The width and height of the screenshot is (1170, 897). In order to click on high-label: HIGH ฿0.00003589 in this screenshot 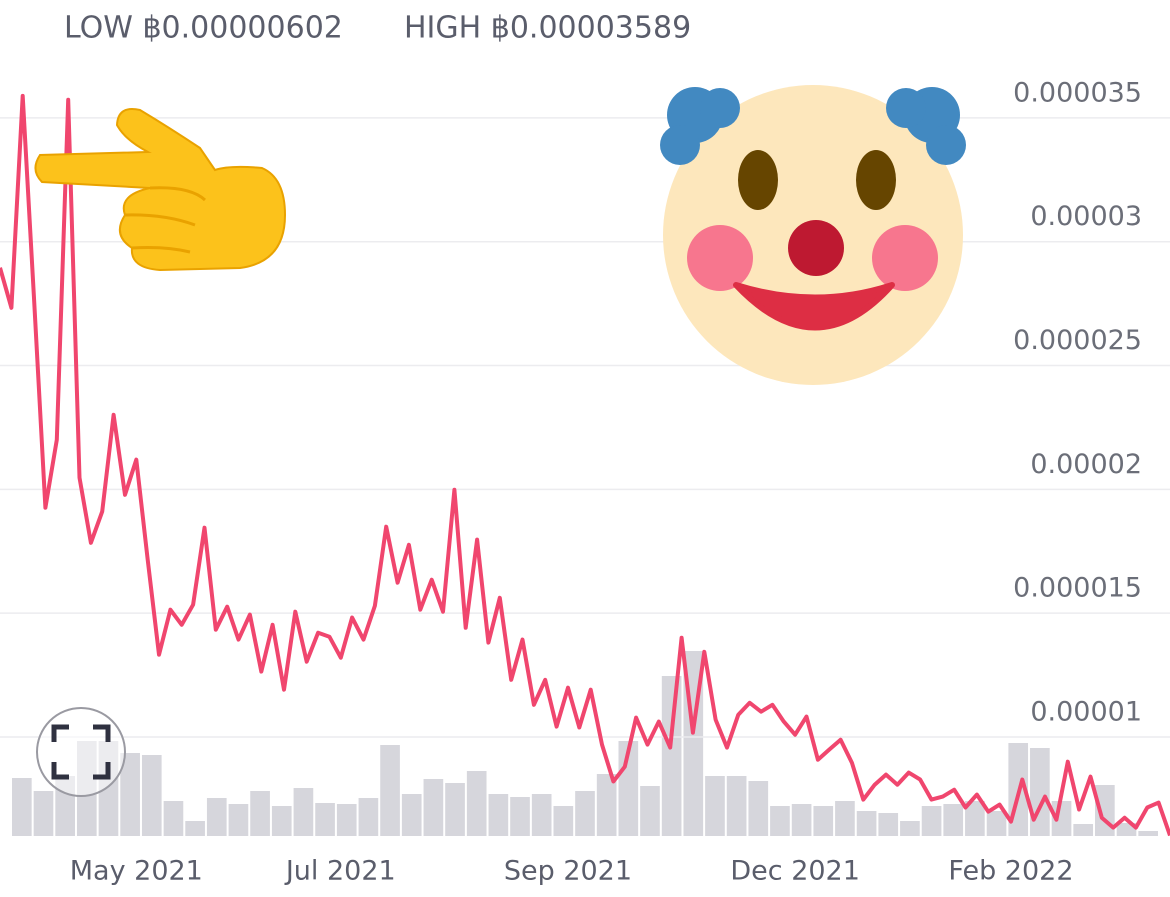, I will do `click(547, 28)`.